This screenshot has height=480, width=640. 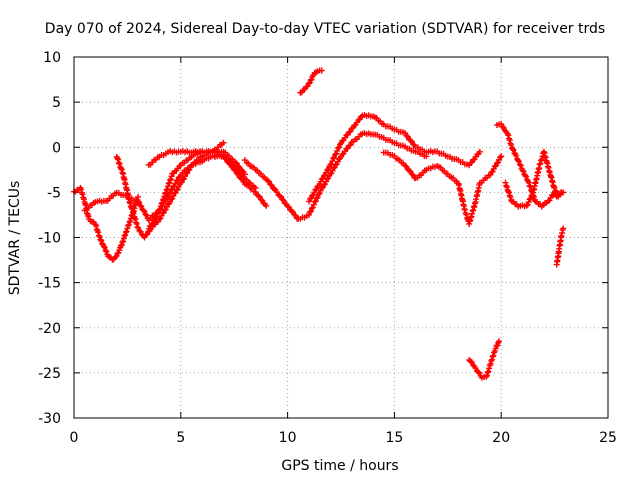 I want to click on x-tick-label: 15, so click(x=394, y=438).